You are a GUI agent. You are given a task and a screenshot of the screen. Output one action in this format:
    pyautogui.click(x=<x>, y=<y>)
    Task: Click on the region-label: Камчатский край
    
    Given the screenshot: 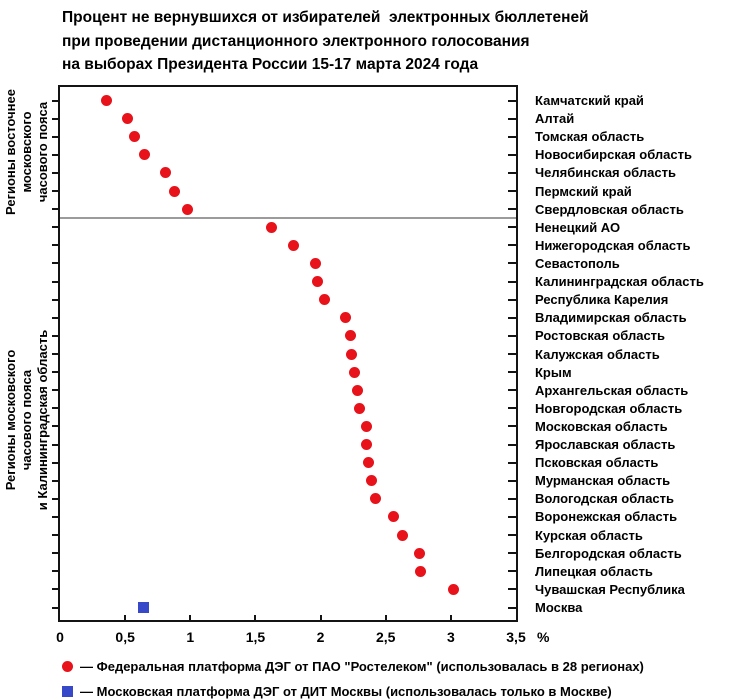 What is the action you would take?
    pyautogui.click(x=589, y=100)
    